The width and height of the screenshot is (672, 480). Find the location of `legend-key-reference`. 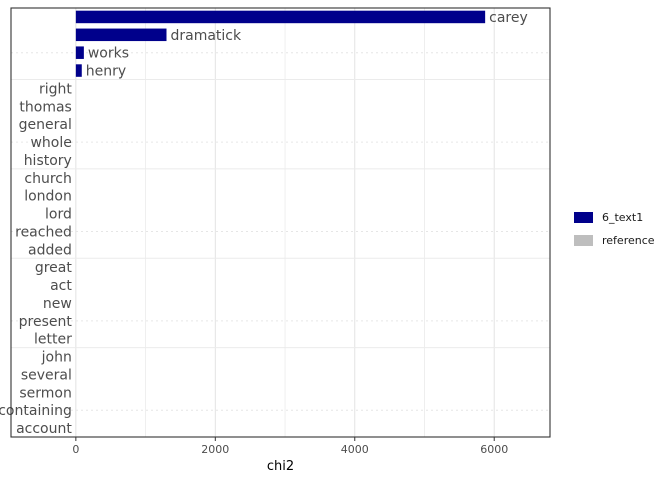

legend-key-reference is located at coordinates (583, 240).